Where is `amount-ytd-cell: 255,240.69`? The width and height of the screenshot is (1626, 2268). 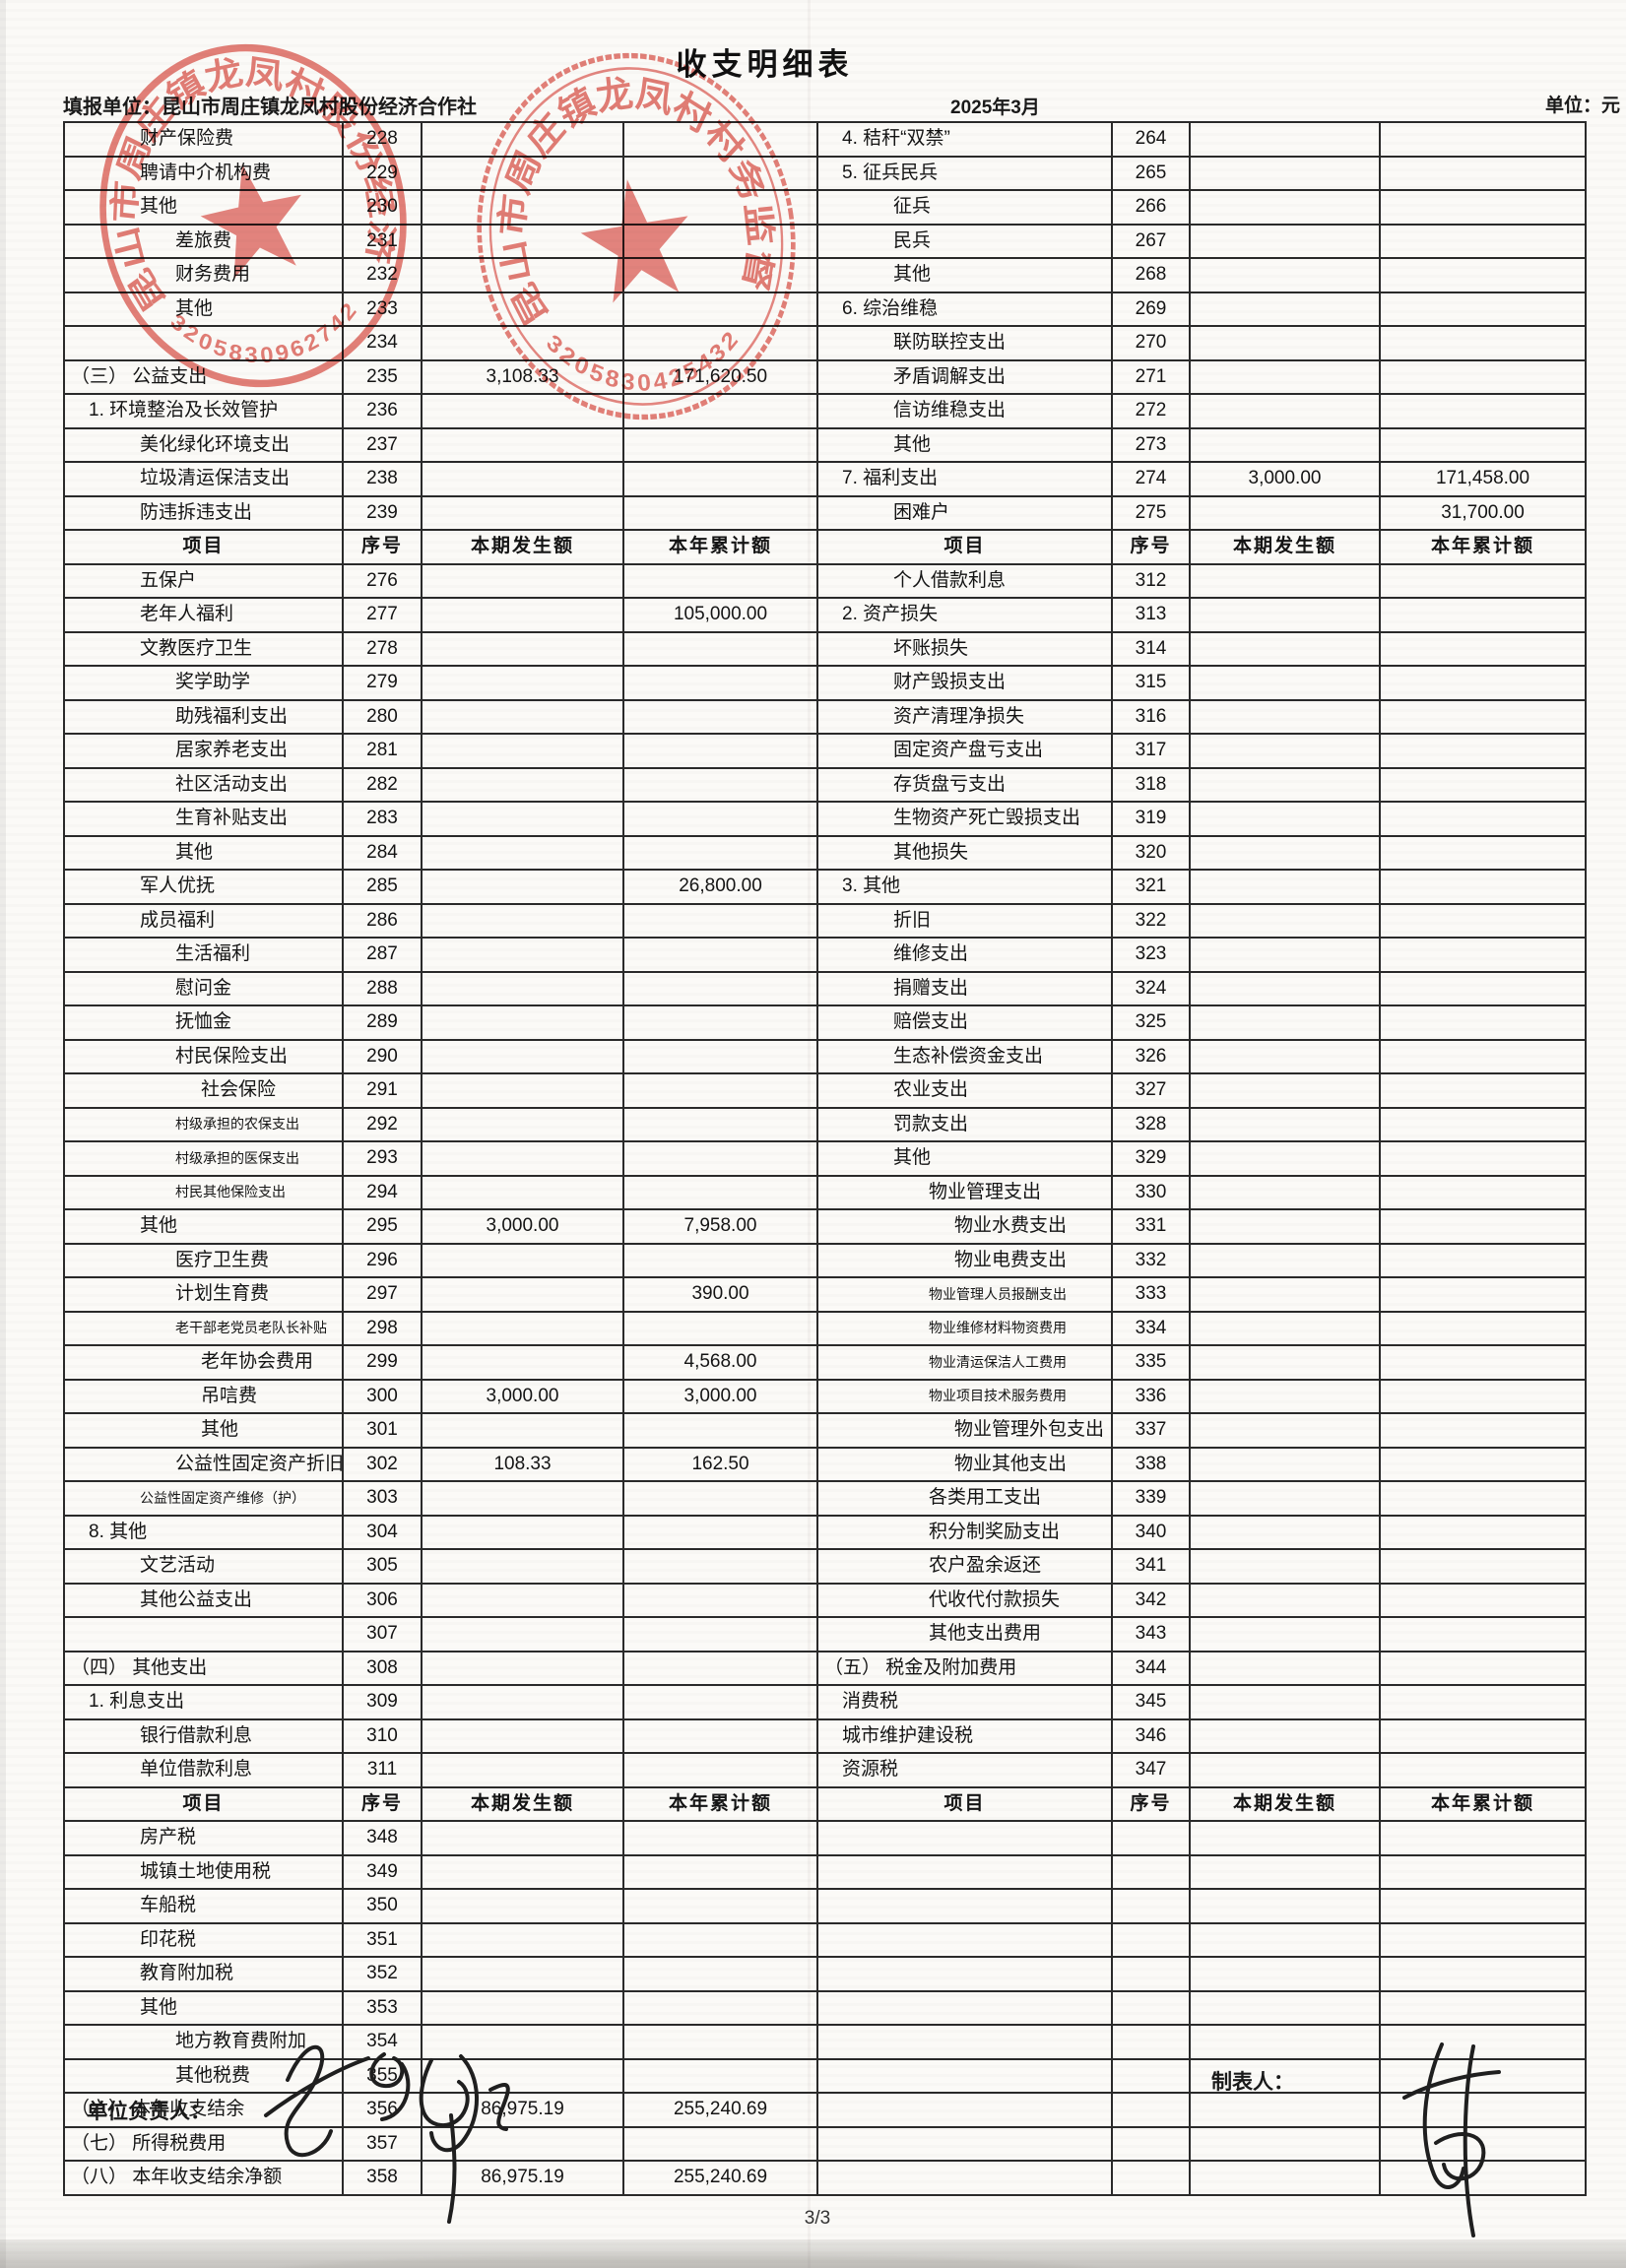 amount-ytd-cell: 255,240.69 is located at coordinates (720, 2178).